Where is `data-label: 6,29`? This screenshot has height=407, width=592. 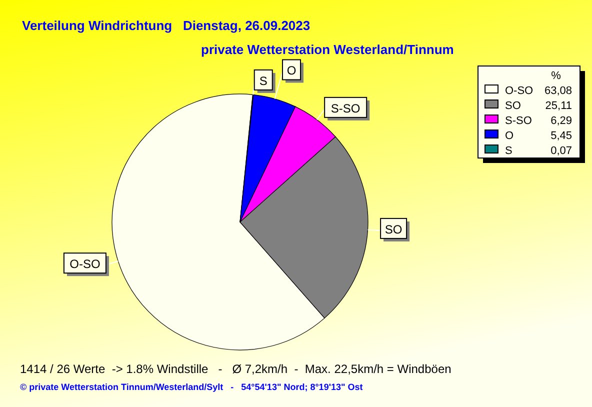 data-label: 6,29 is located at coordinates (561, 121).